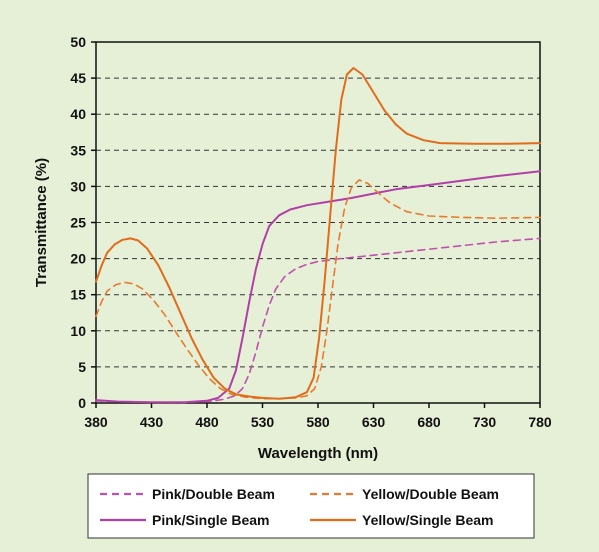 The height and width of the screenshot is (552, 599). Describe the element at coordinates (152, 422) in the screenshot. I see `x-tick-label: 430` at that location.